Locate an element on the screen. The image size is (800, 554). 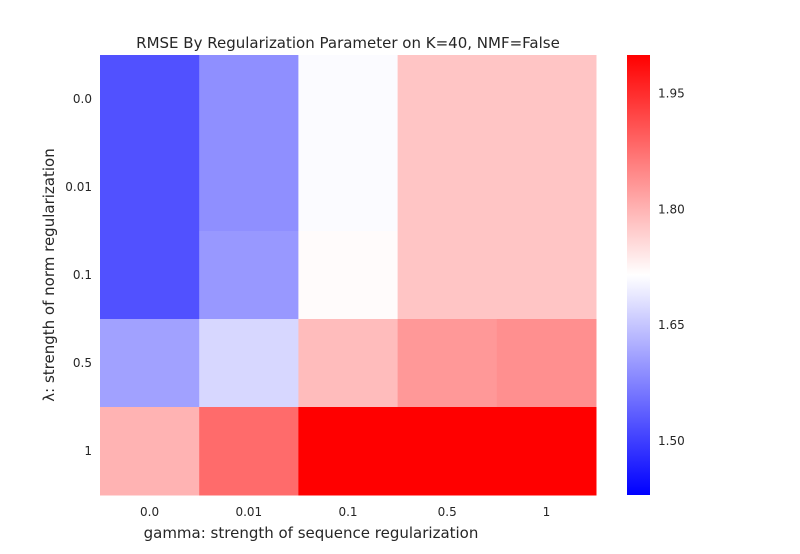
y-tick-label: 0.1 is located at coordinates (82, 275).